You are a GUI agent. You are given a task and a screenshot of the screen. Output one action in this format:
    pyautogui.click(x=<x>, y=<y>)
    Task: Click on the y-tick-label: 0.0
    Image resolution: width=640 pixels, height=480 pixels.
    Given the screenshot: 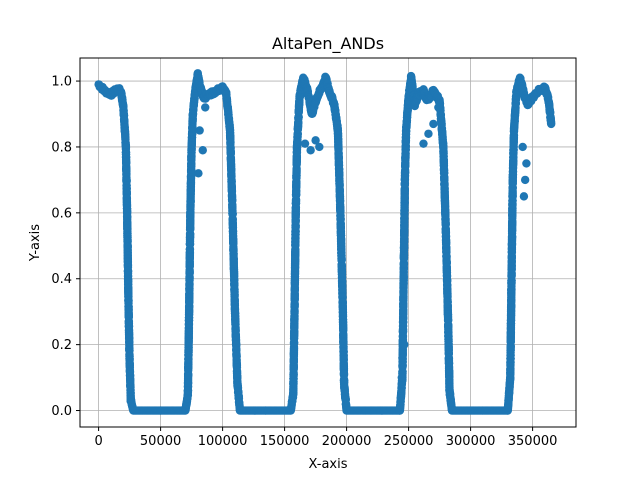 What is the action you would take?
    pyautogui.click(x=61, y=411)
    